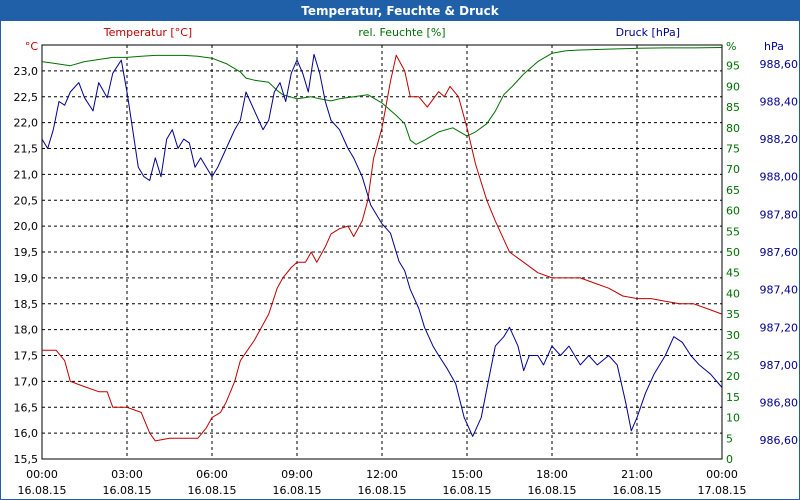 The image size is (800, 500). I want to click on x-tick-time-label: 15:00, so click(467, 474).